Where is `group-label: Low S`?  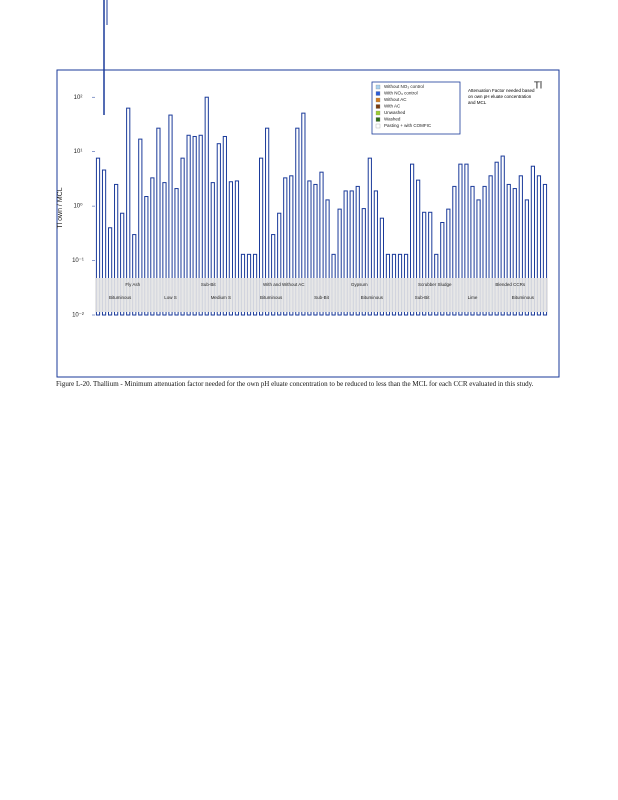
group-label: Low S is located at coordinates (170, 297).